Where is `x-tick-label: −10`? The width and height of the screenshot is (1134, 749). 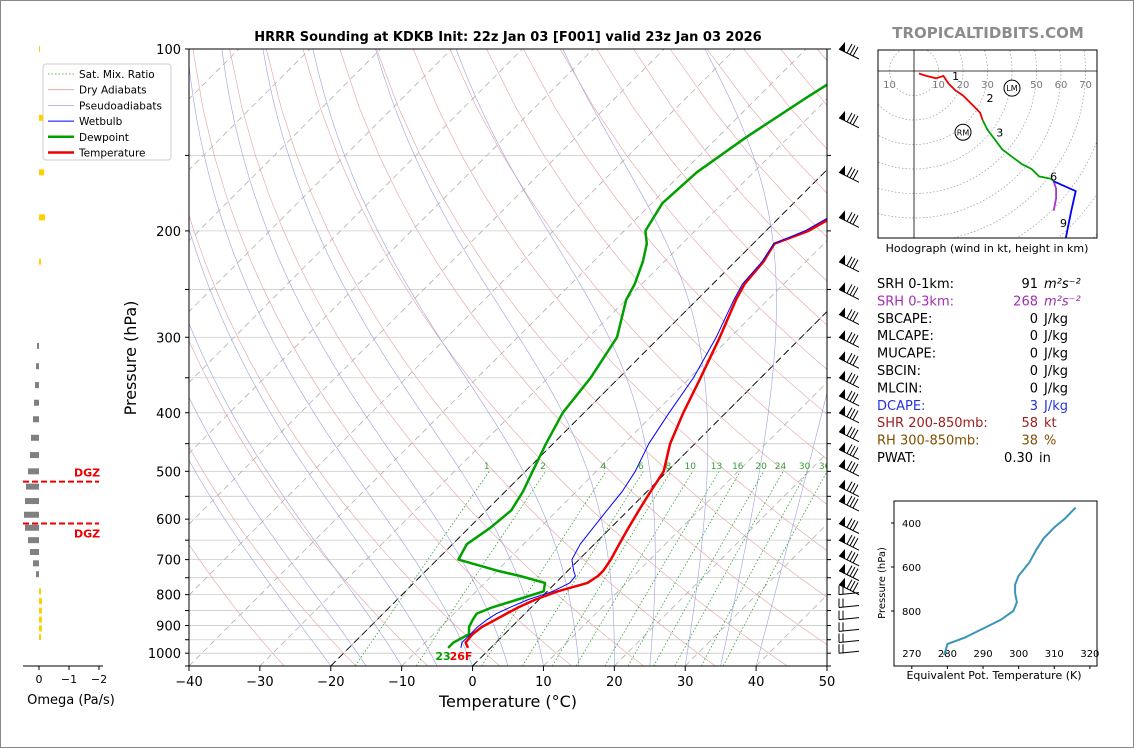 x-tick-label: −10 is located at coordinates (401, 682).